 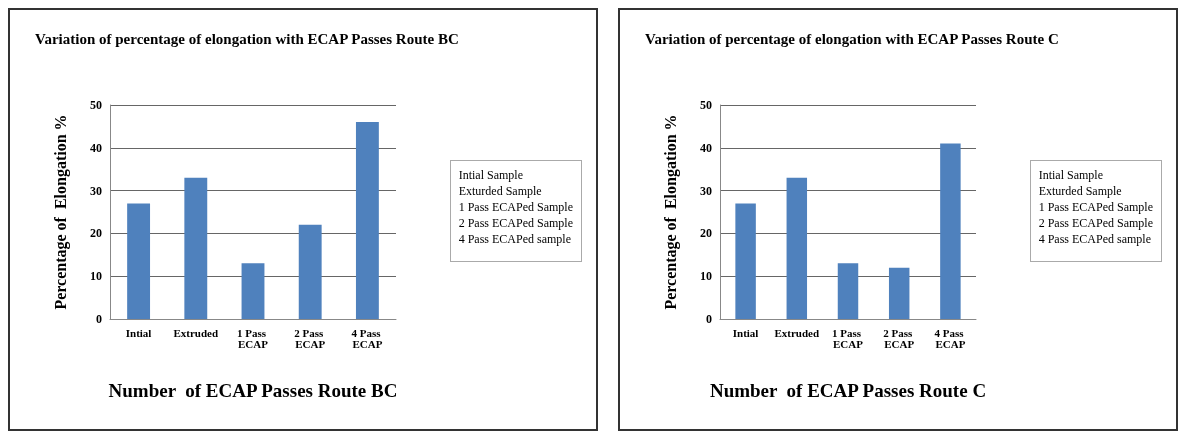 I want to click on chart-title: Variation of percentage of elongation with ECAP Passes Route BC, so click(x=247, y=38).